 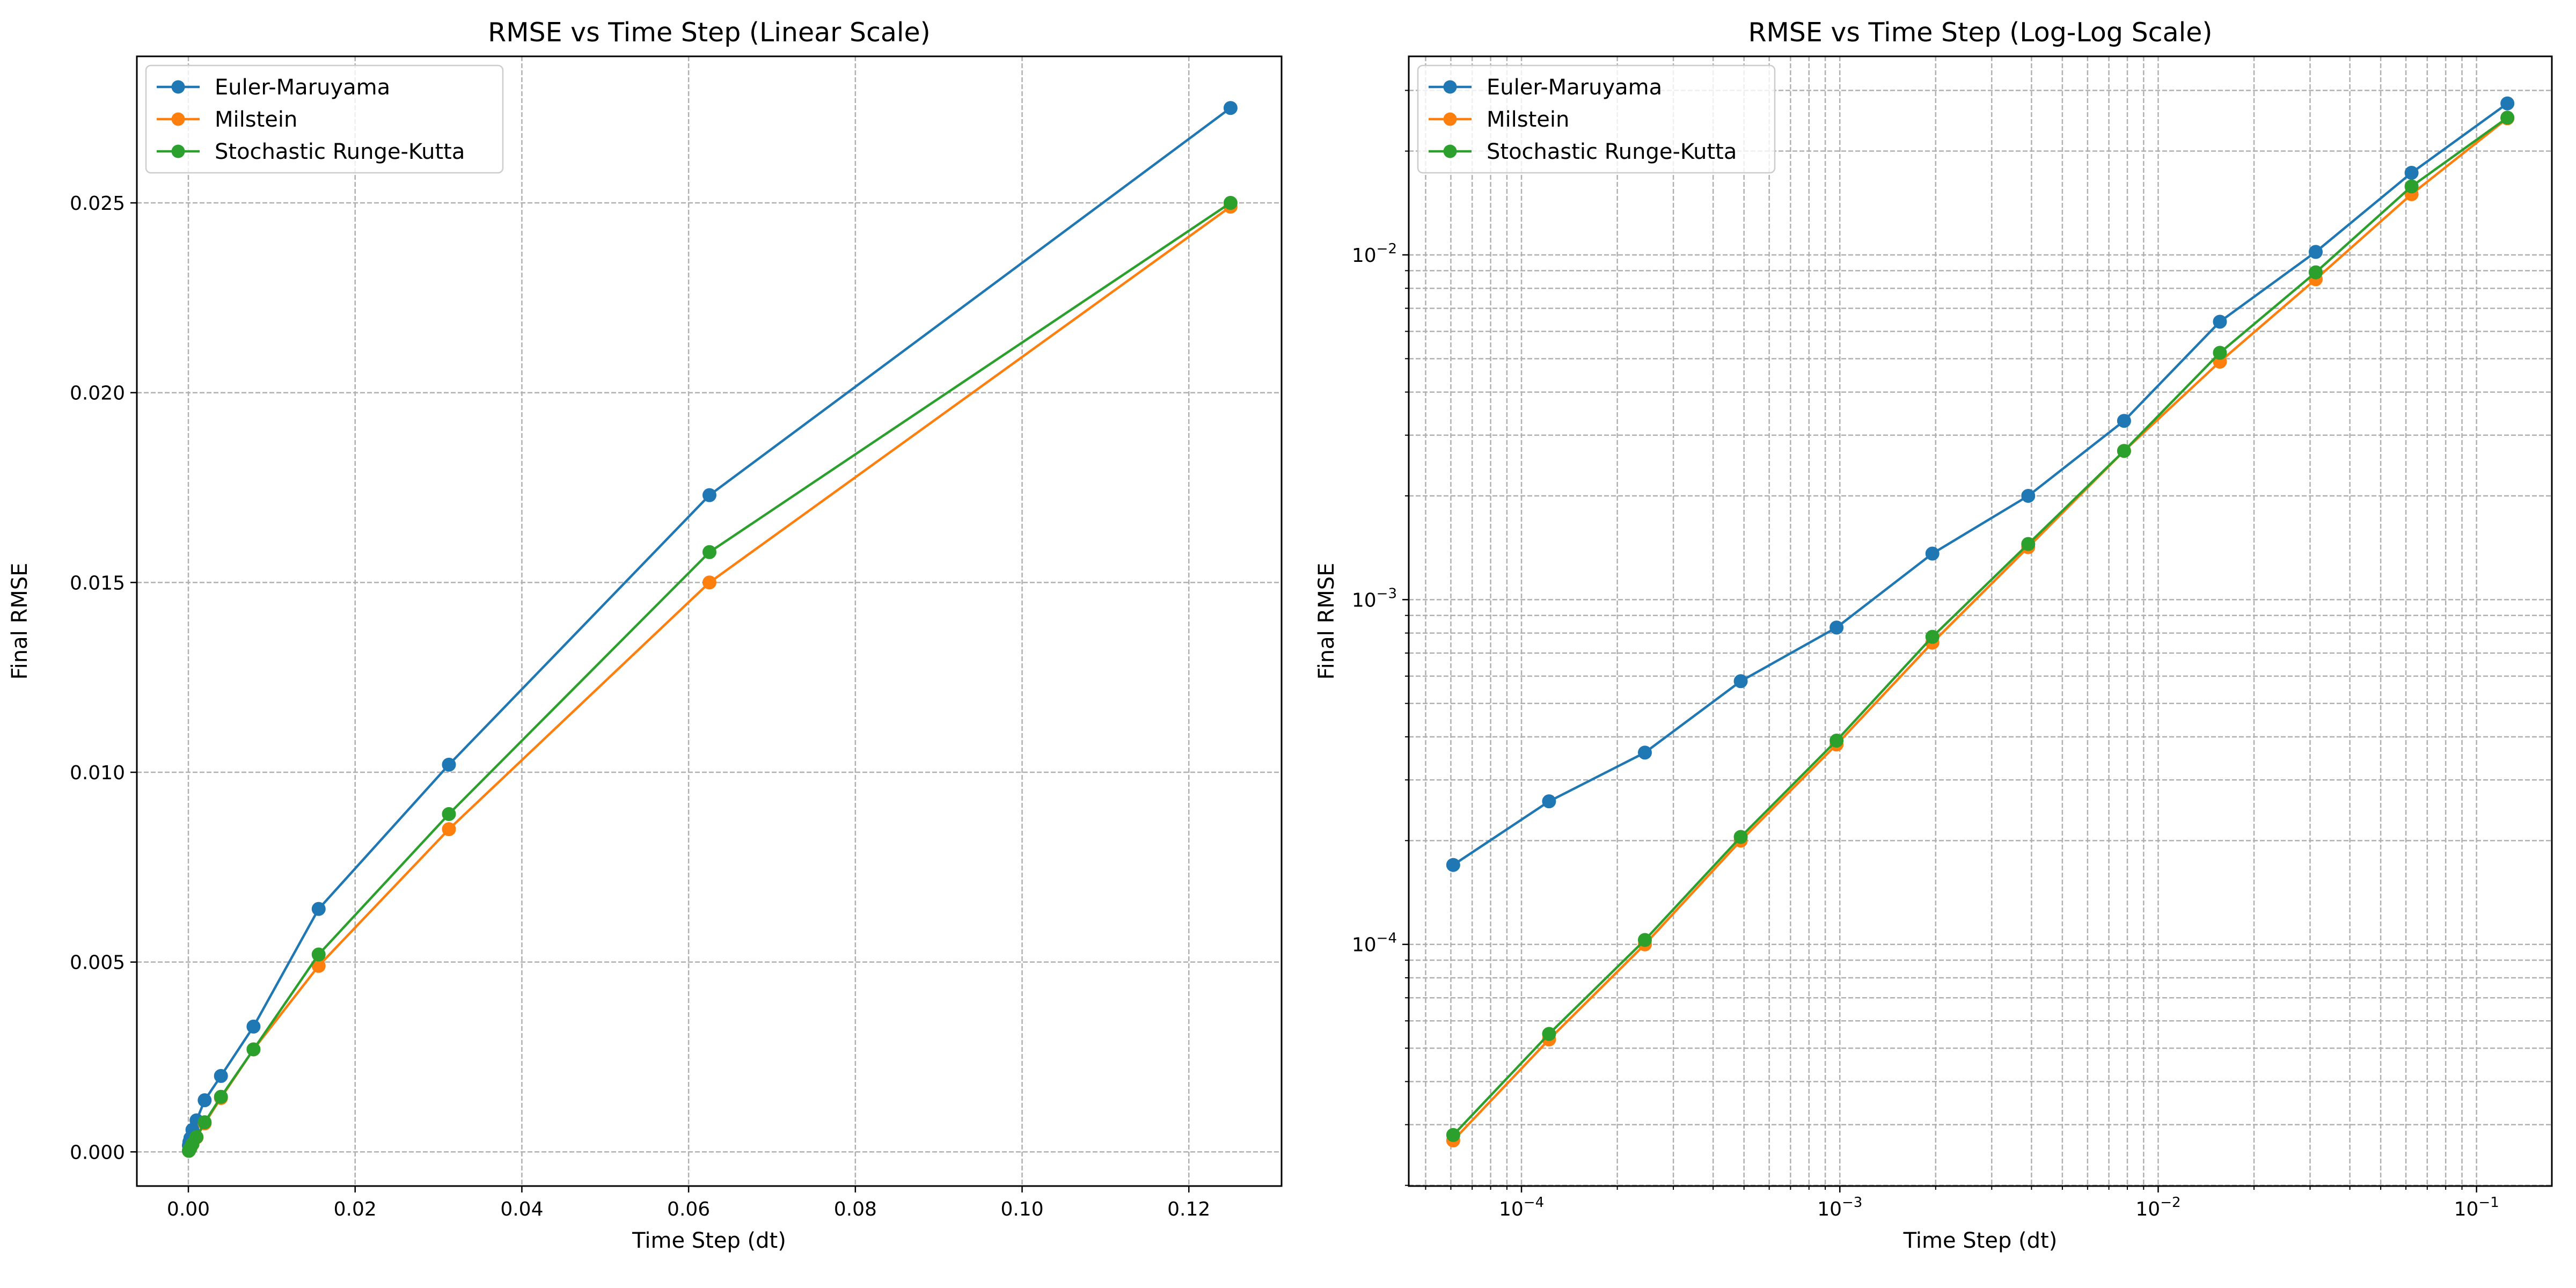 What do you see at coordinates (97, 1152) in the screenshot?
I see `y-tick-label: 0.000` at bounding box center [97, 1152].